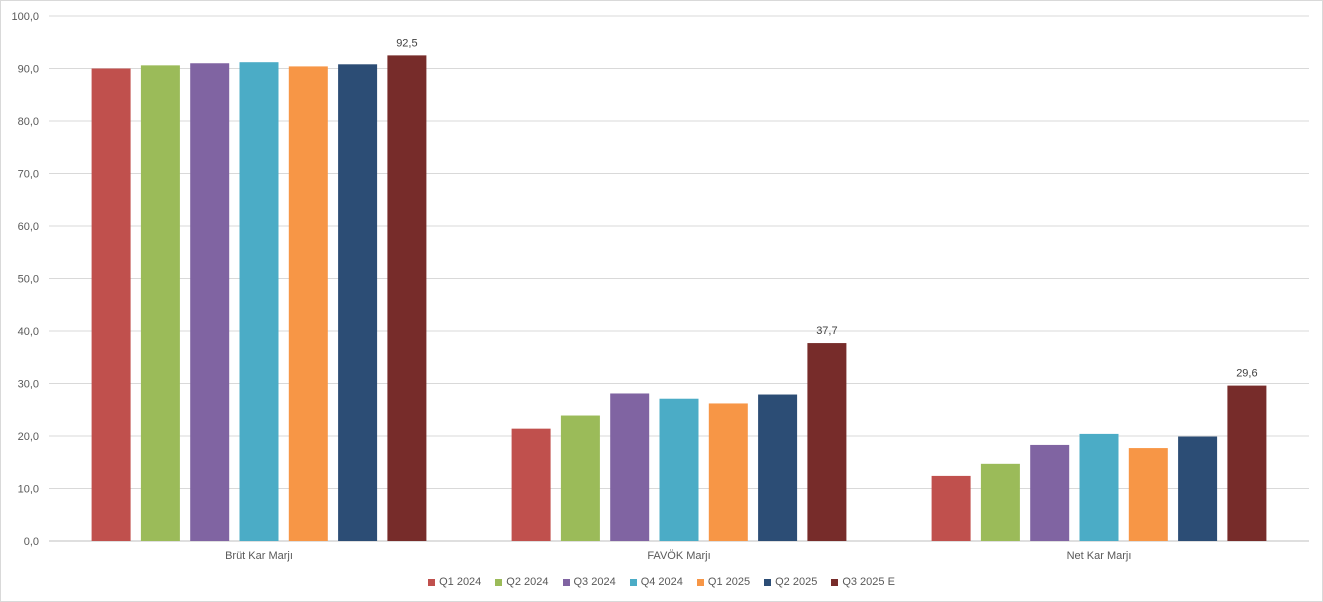  What do you see at coordinates (1246, 374) in the screenshot?
I see `data-label: 29,6` at bounding box center [1246, 374].